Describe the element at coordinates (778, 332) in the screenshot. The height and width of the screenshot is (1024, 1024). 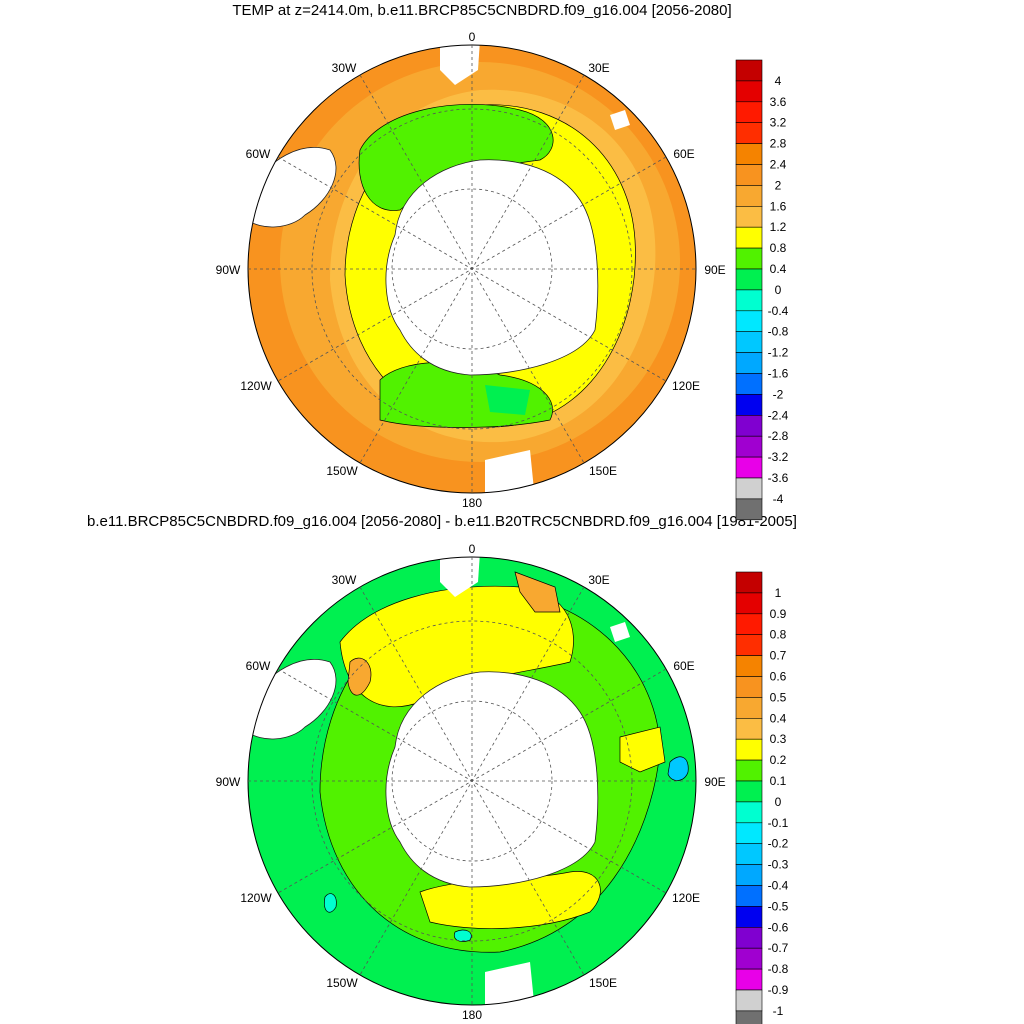
I see `top-colorbar-label: -0.8` at that location.